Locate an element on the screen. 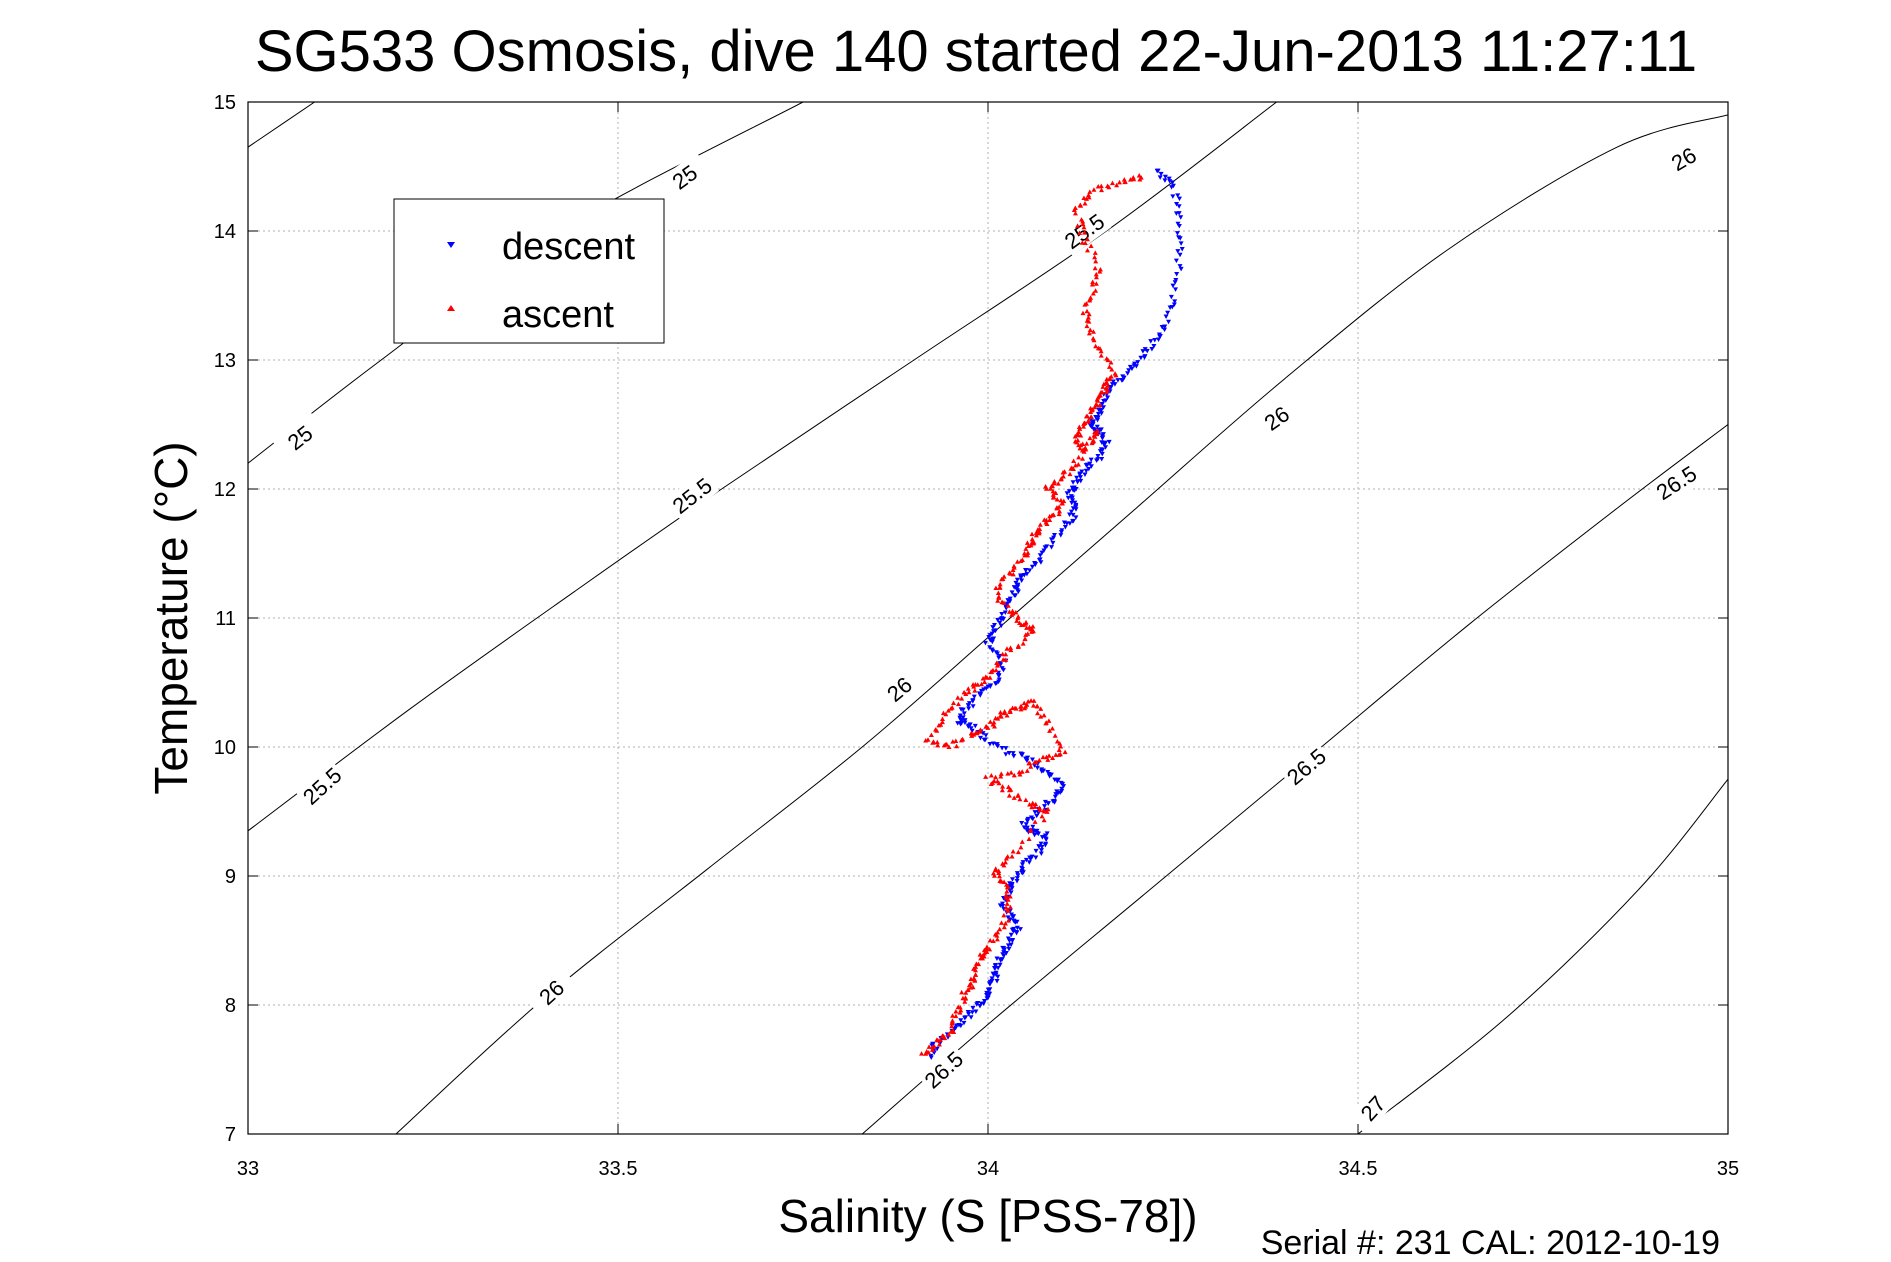  legend: descent ascent is located at coordinates (529, 271).